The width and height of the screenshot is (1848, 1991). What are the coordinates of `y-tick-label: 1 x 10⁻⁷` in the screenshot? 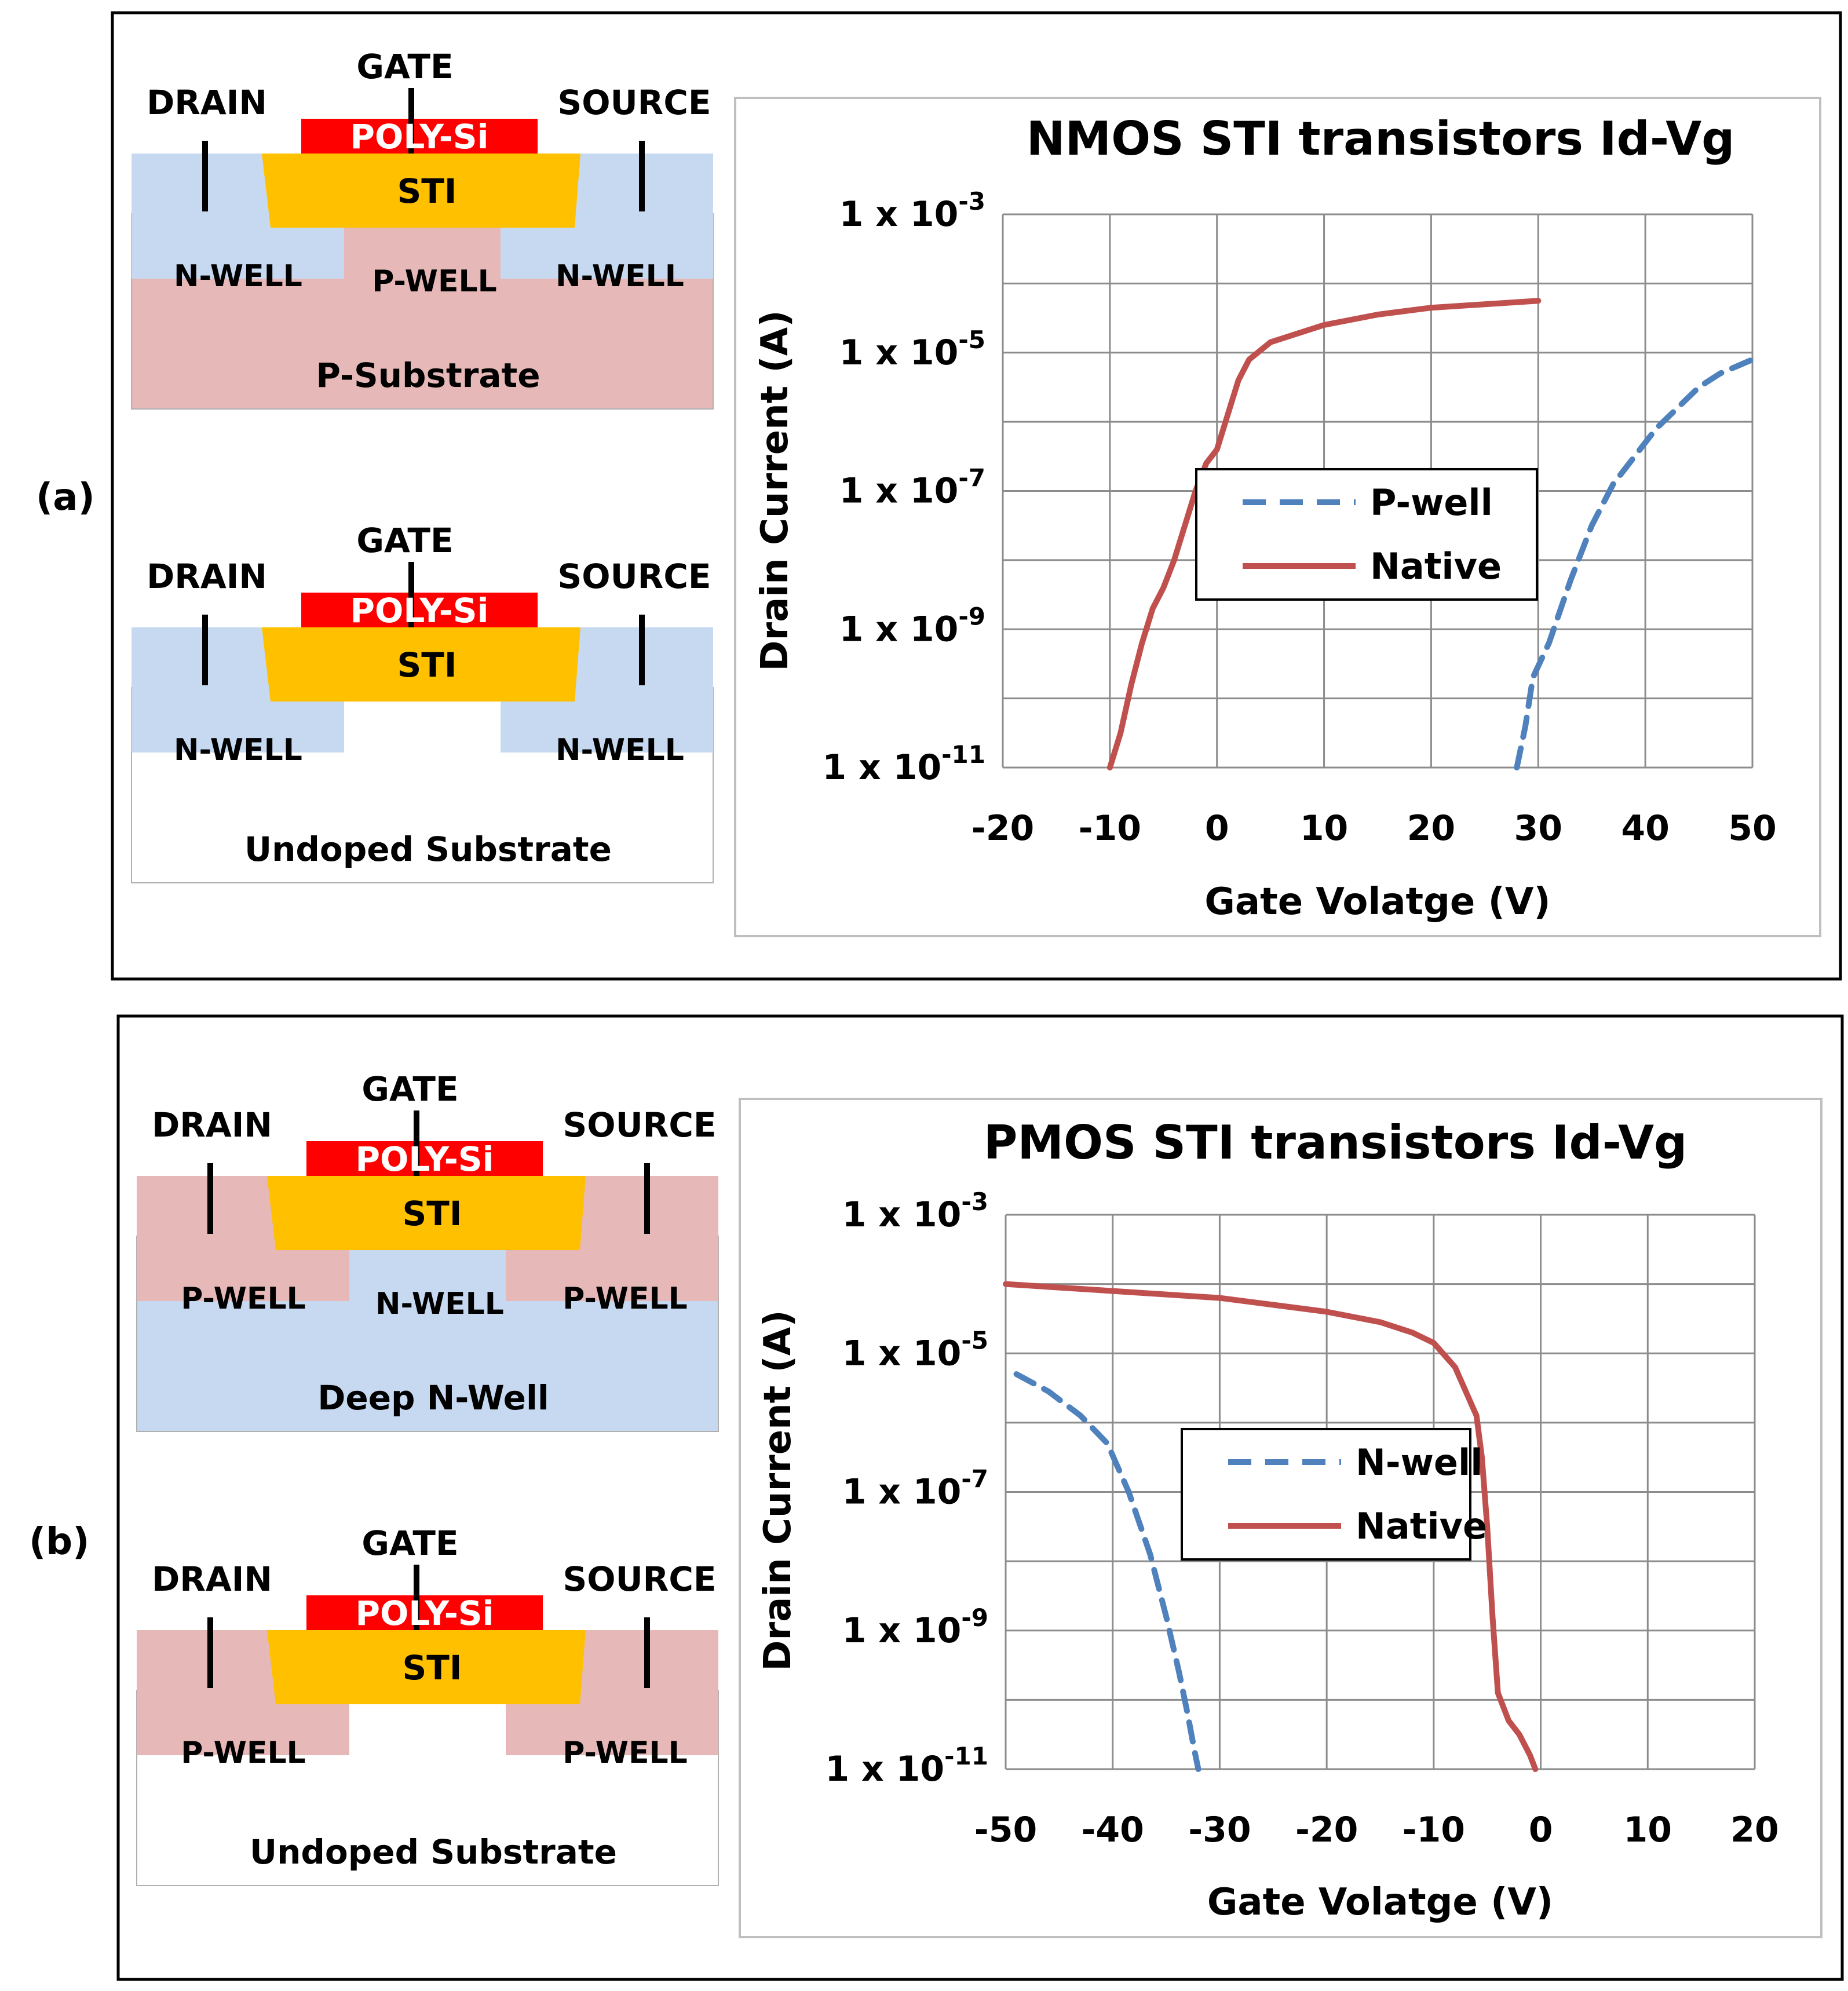 It's located at (915, 1489).